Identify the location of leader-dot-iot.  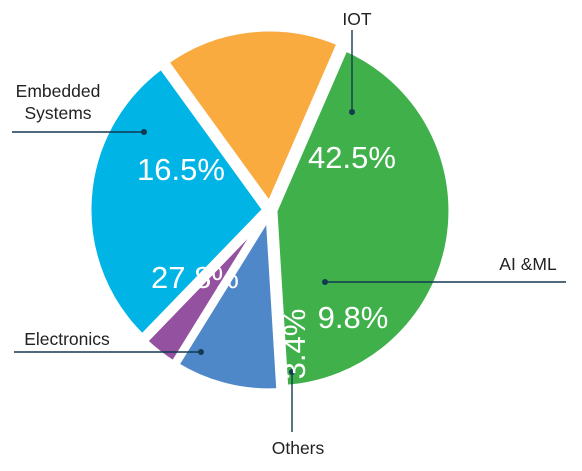
(352, 112).